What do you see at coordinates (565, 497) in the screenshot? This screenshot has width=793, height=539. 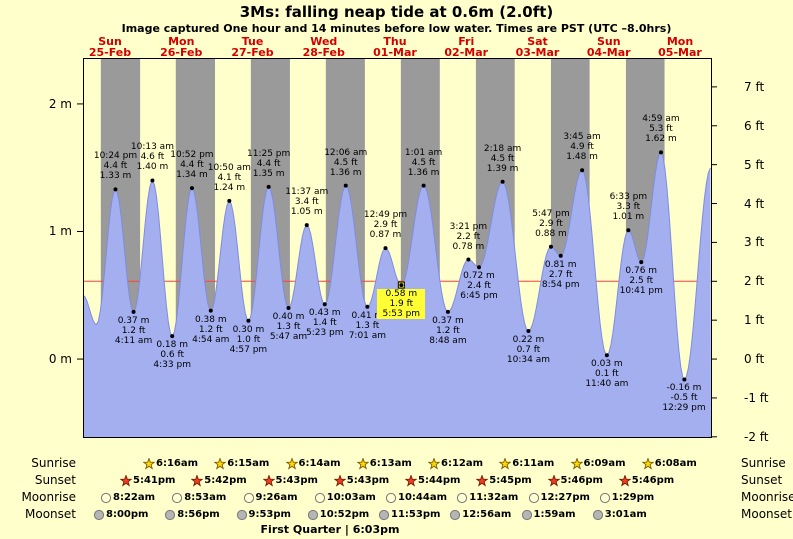 I see `astro-time: 12:27pm` at bounding box center [565, 497].